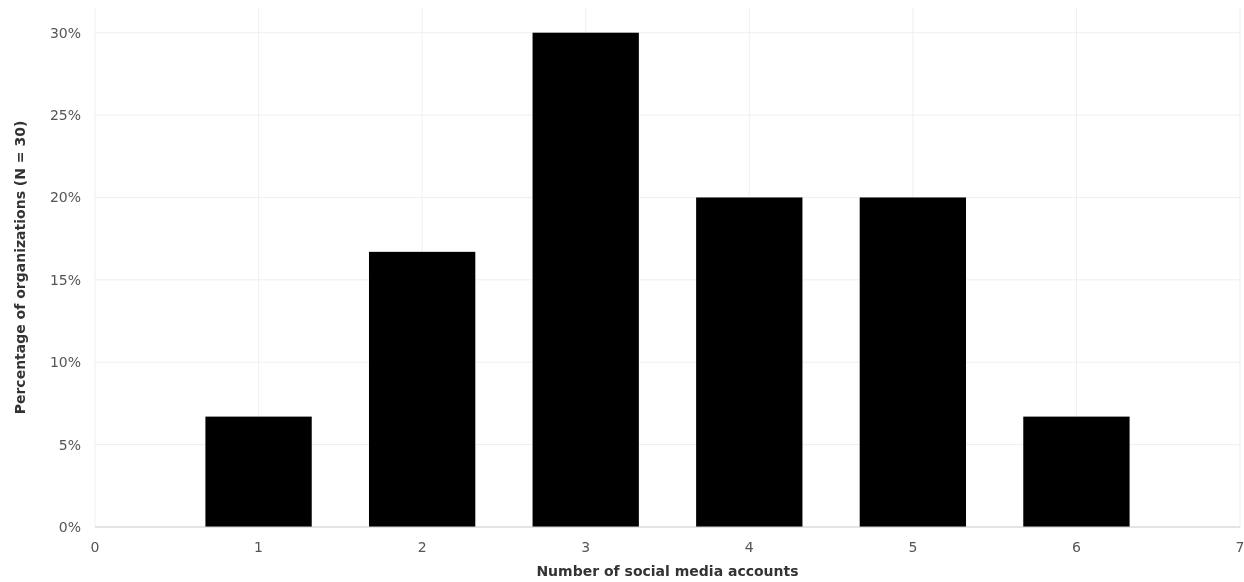  What do you see at coordinates (667, 571) in the screenshot?
I see `x-axis-title: Number of social media accounts` at bounding box center [667, 571].